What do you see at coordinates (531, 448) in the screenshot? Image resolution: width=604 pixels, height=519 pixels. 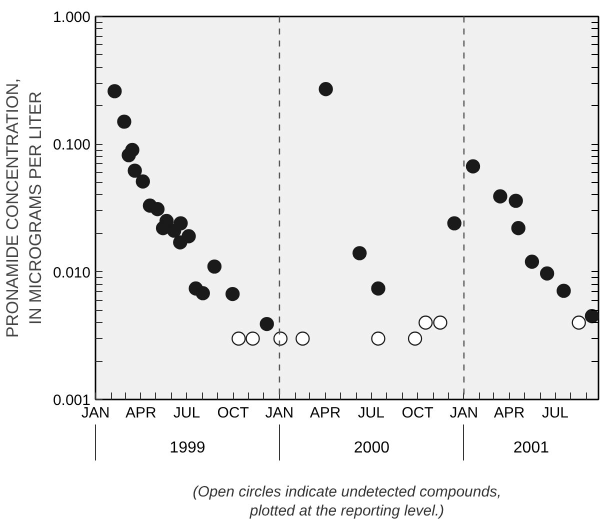 I see `text: 2001` at bounding box center [531, 448].